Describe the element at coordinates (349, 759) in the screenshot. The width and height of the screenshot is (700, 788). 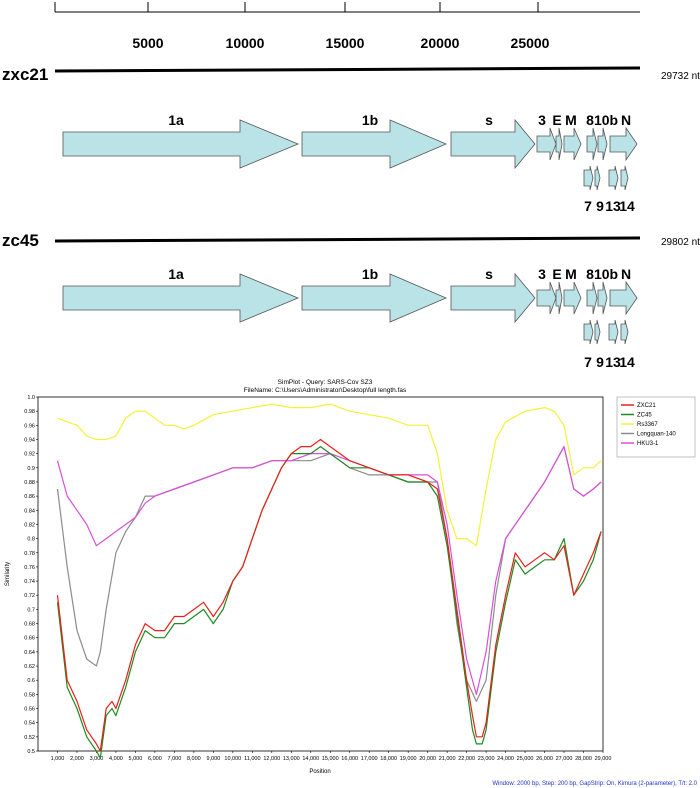
I see `x-tick-label: 16,000` at that location.